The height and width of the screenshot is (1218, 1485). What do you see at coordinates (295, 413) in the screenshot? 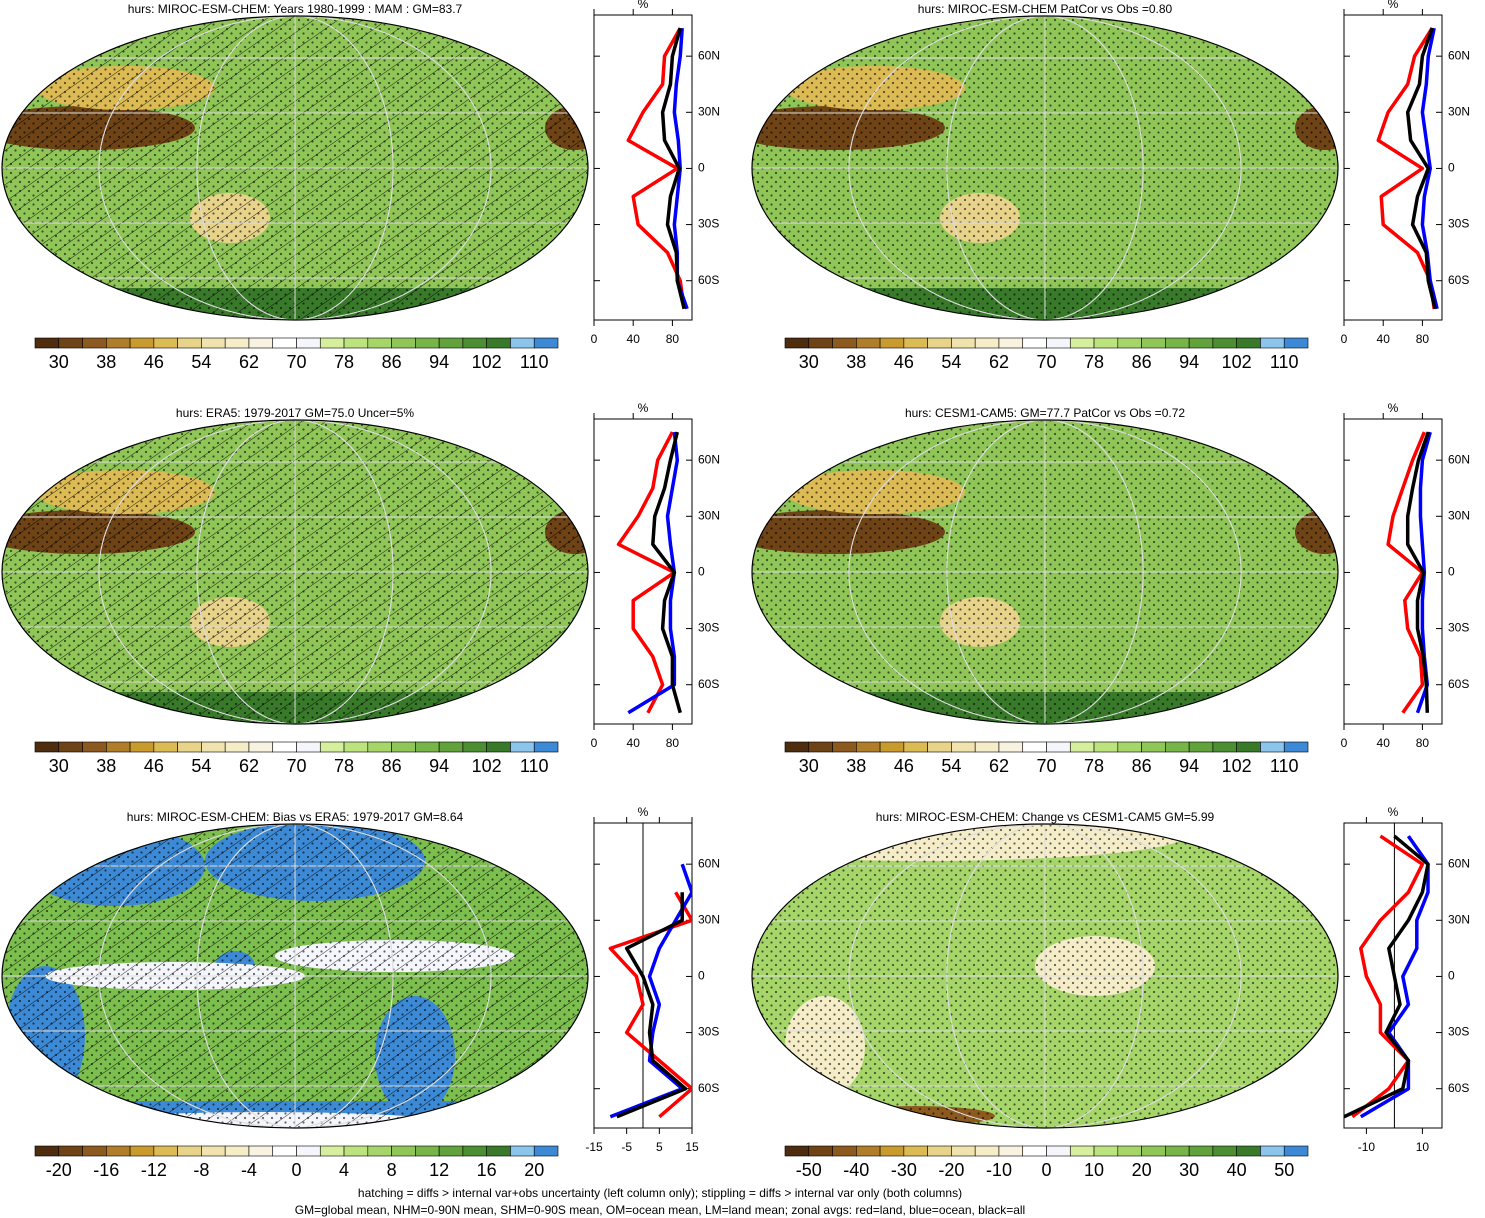
I see `panel-title: hurs: ERA5: 1979-2017 GM=75.0 Uncer=5%` at bounding box center [295, 413].